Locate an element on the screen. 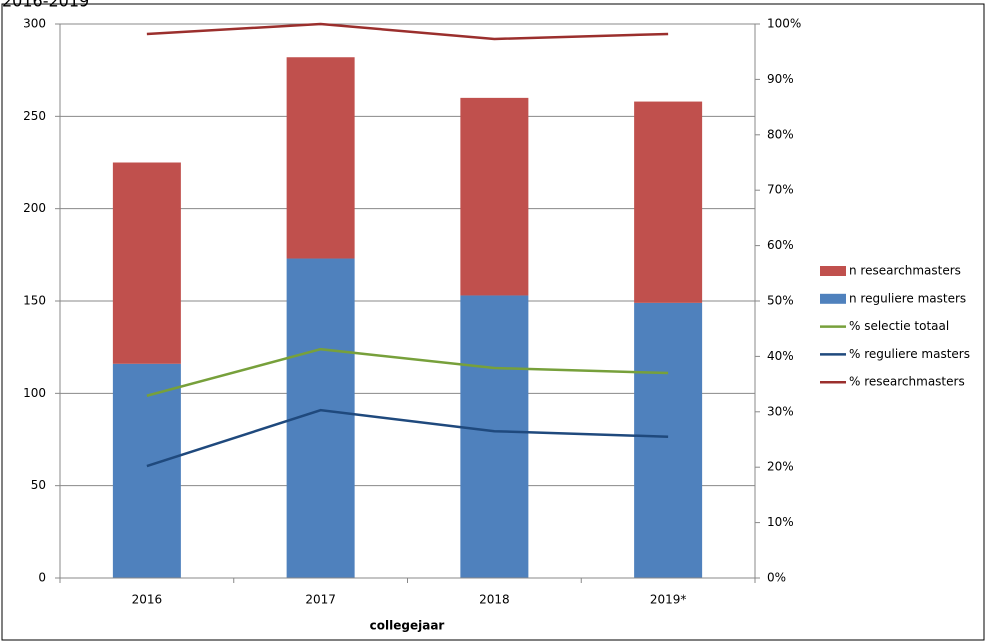 Image resolution: width=987 pixels, height=642 pixels. y-tick-label: 0 is located at coordinates (42, 578).